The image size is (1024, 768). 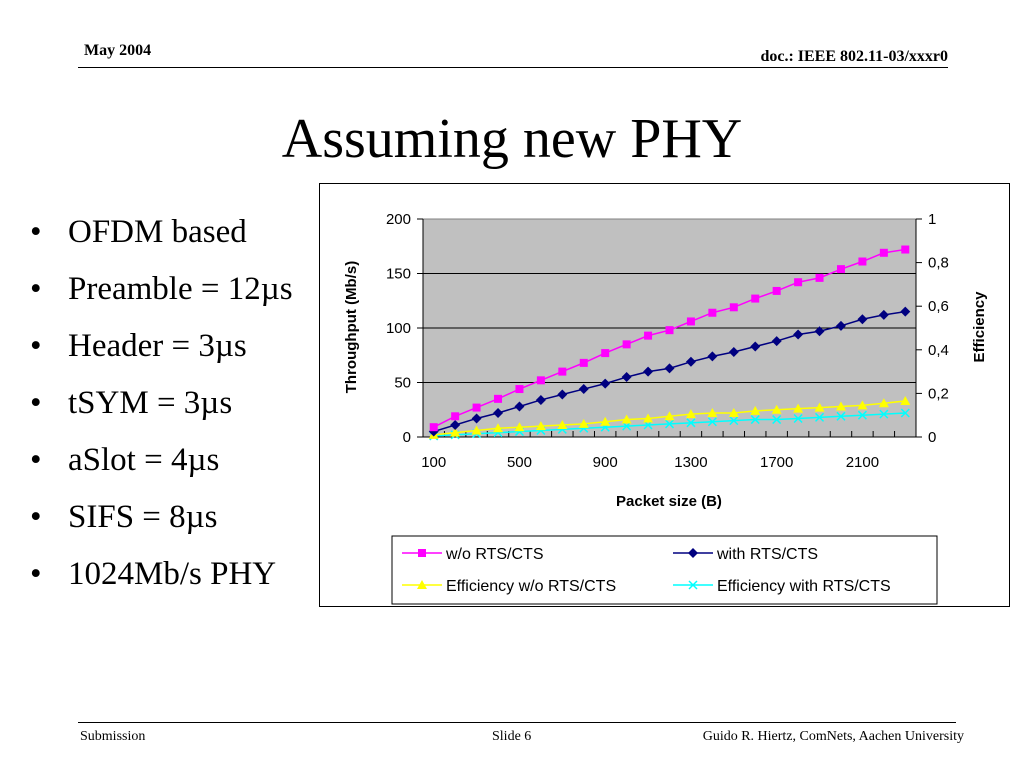 What do you see at coordinates (531, 586) in the screenshot?
I see `legend-label: Efficiency w/o RTS/CTS` at bounding box center [531, 586].